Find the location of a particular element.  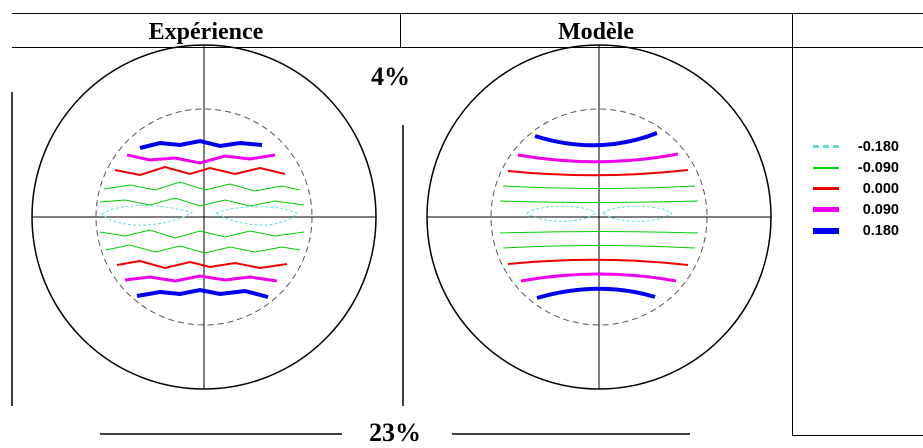

table-right-divider is located at coordinates (792, 224).